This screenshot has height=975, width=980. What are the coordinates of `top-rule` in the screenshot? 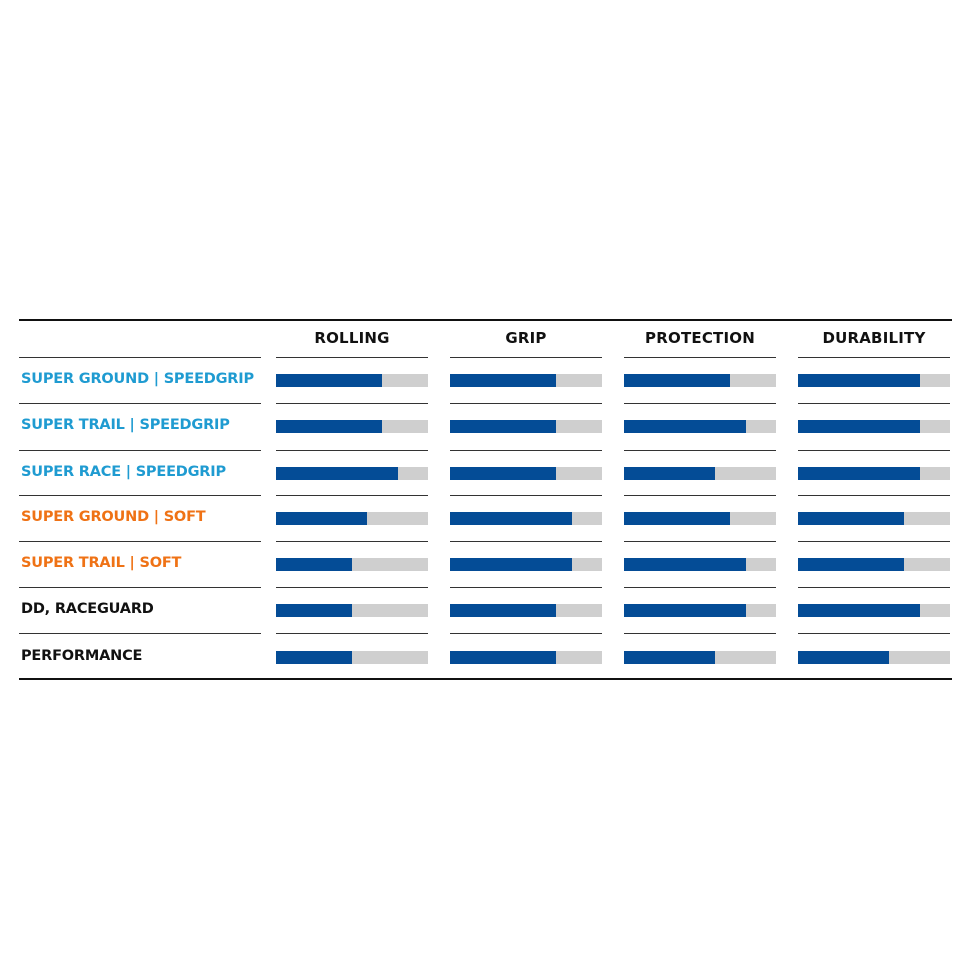 It's located at (485, 320).